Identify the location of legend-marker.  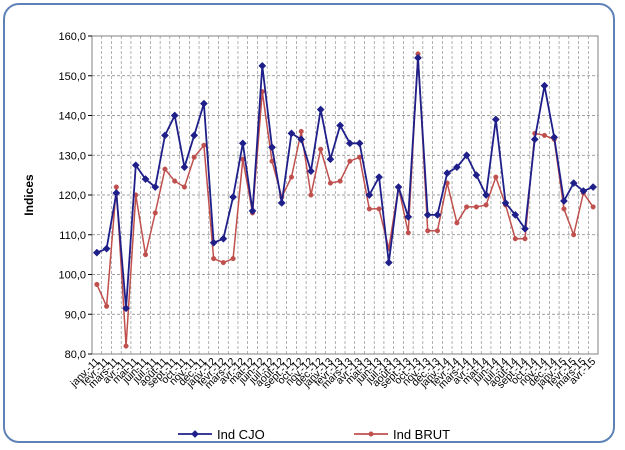
(371, 434).